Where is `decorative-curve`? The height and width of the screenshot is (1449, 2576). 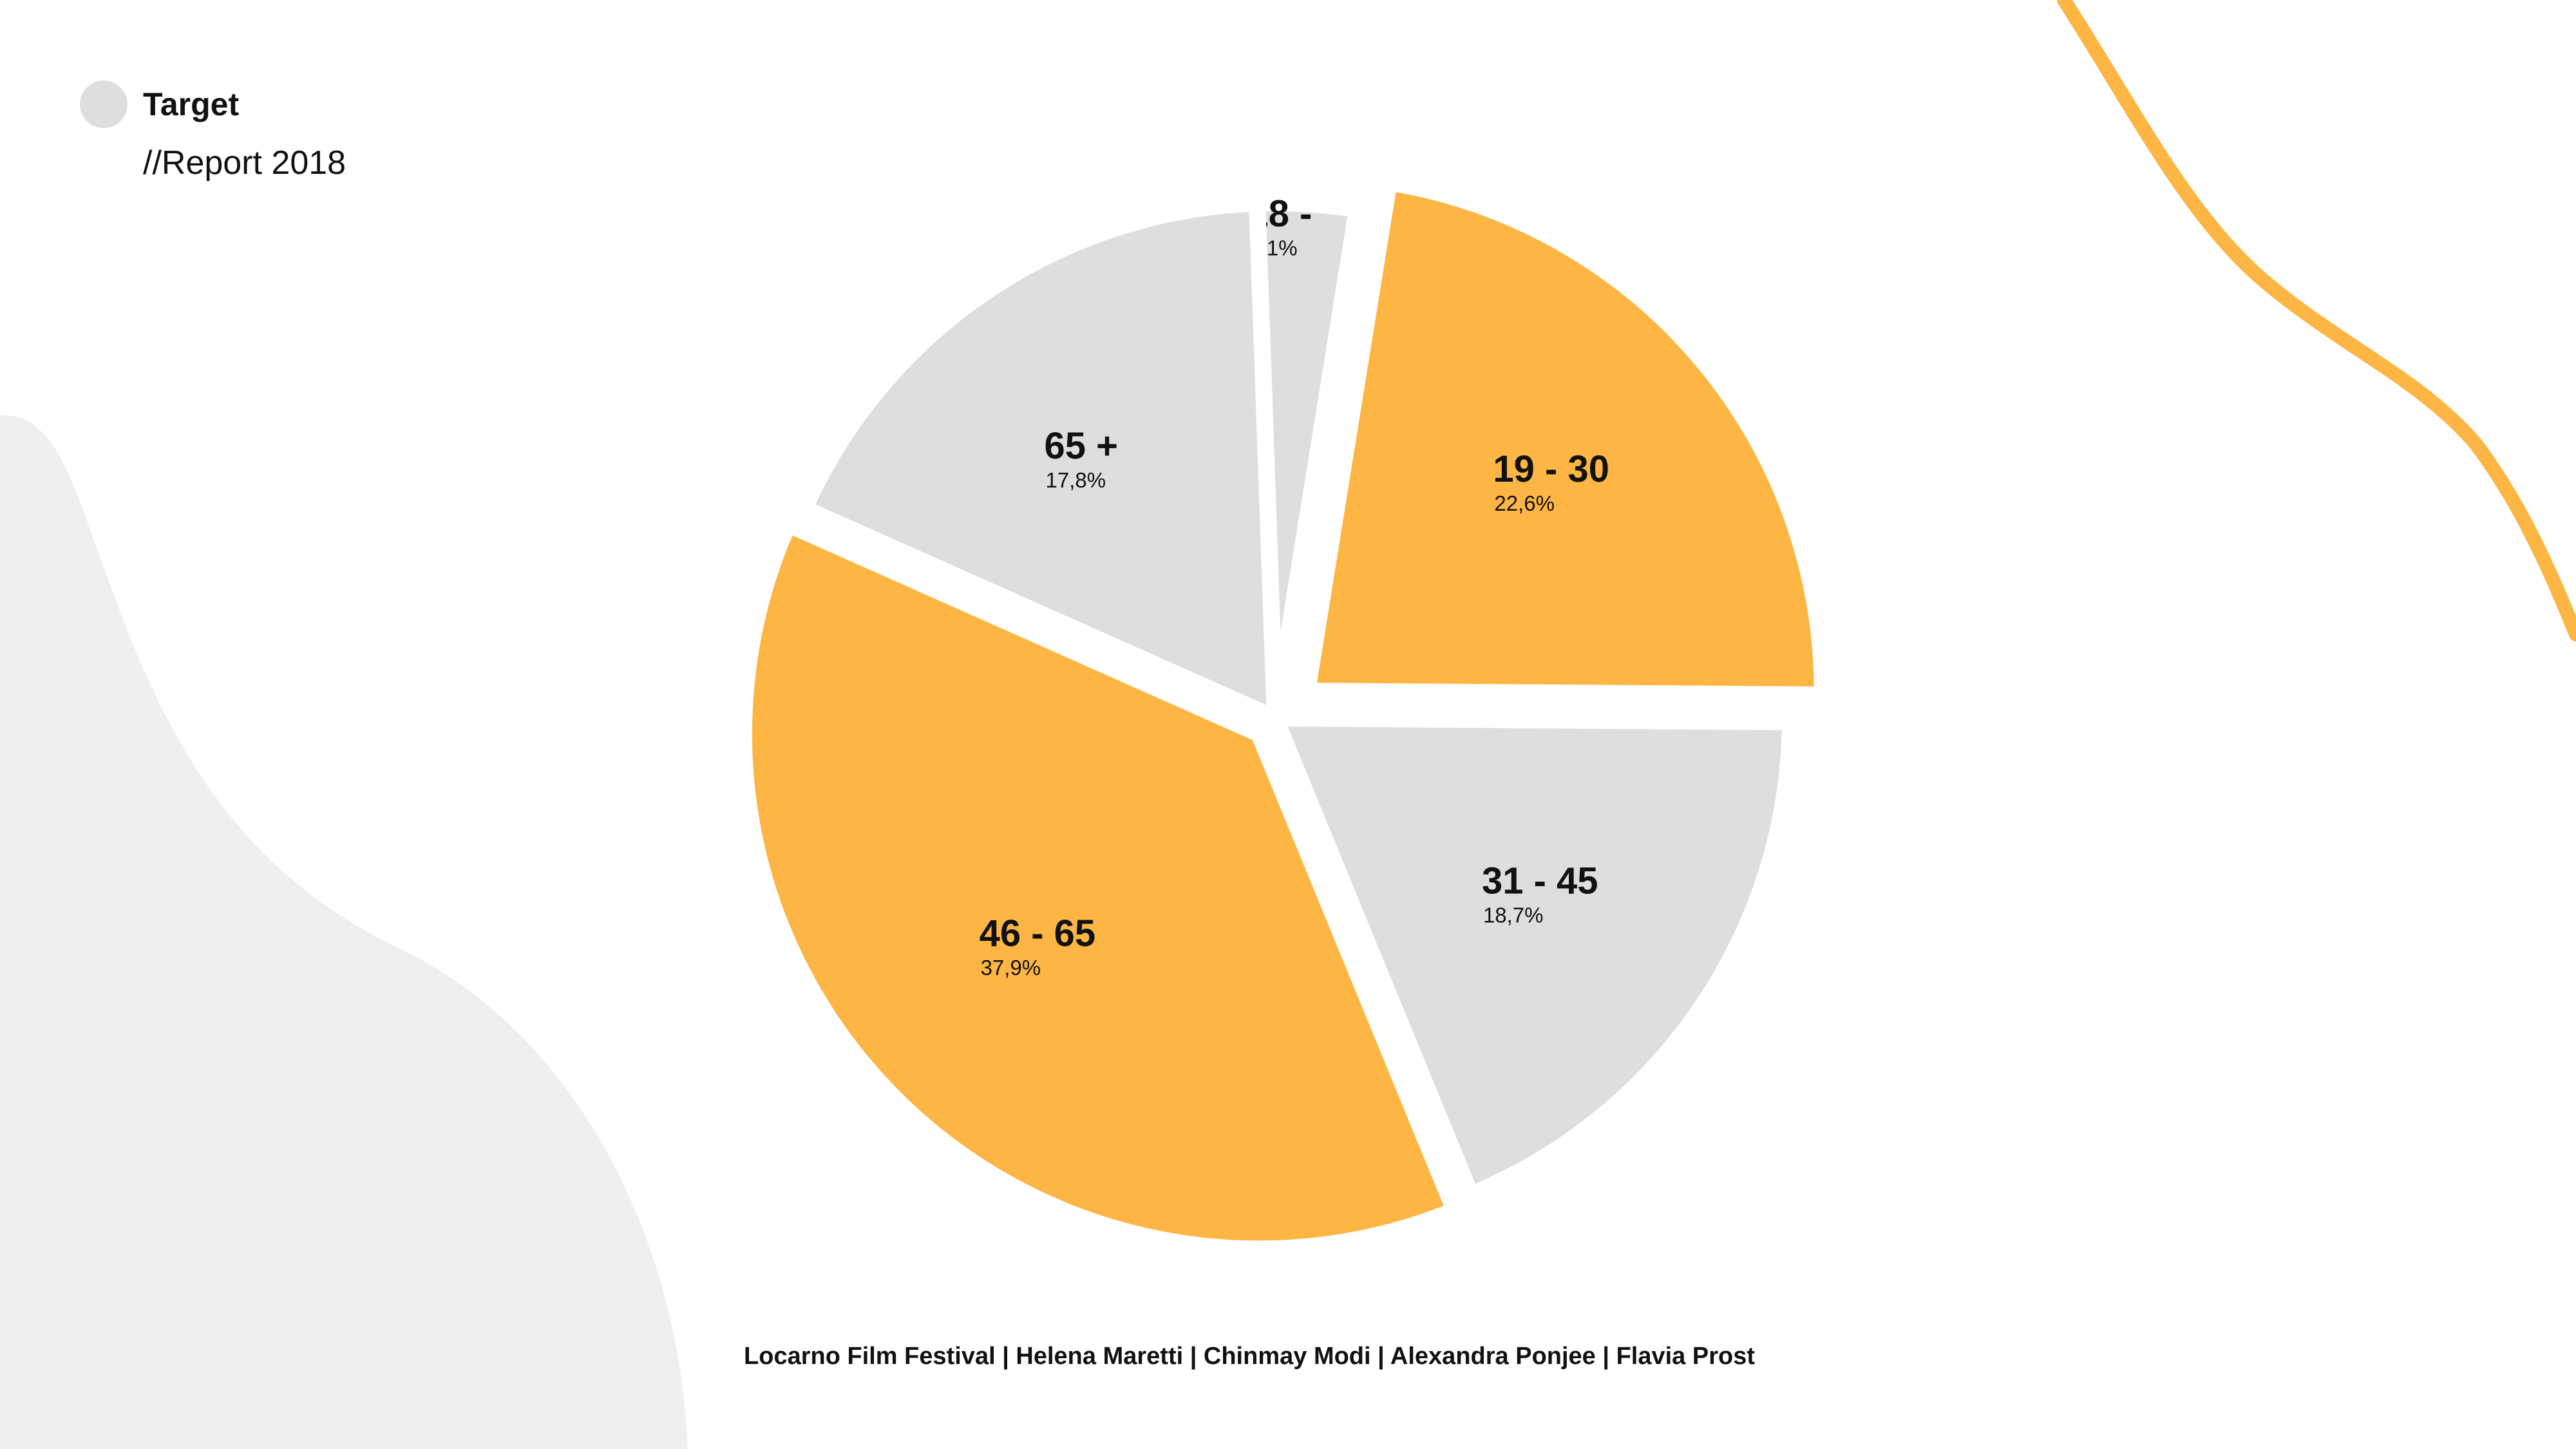 decorative-curve is located at coordinates (2316, 320).